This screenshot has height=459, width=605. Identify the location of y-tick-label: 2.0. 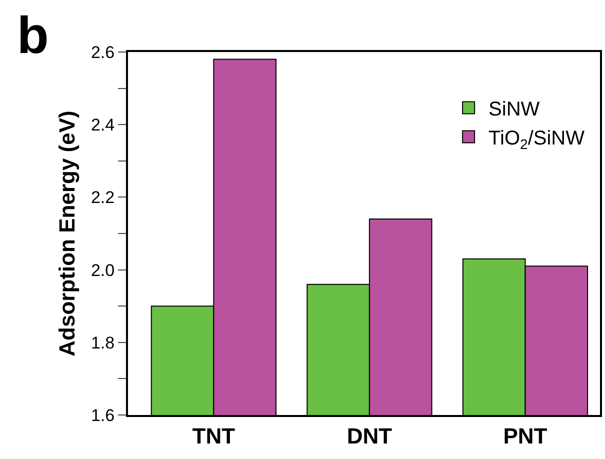
(102, 270).